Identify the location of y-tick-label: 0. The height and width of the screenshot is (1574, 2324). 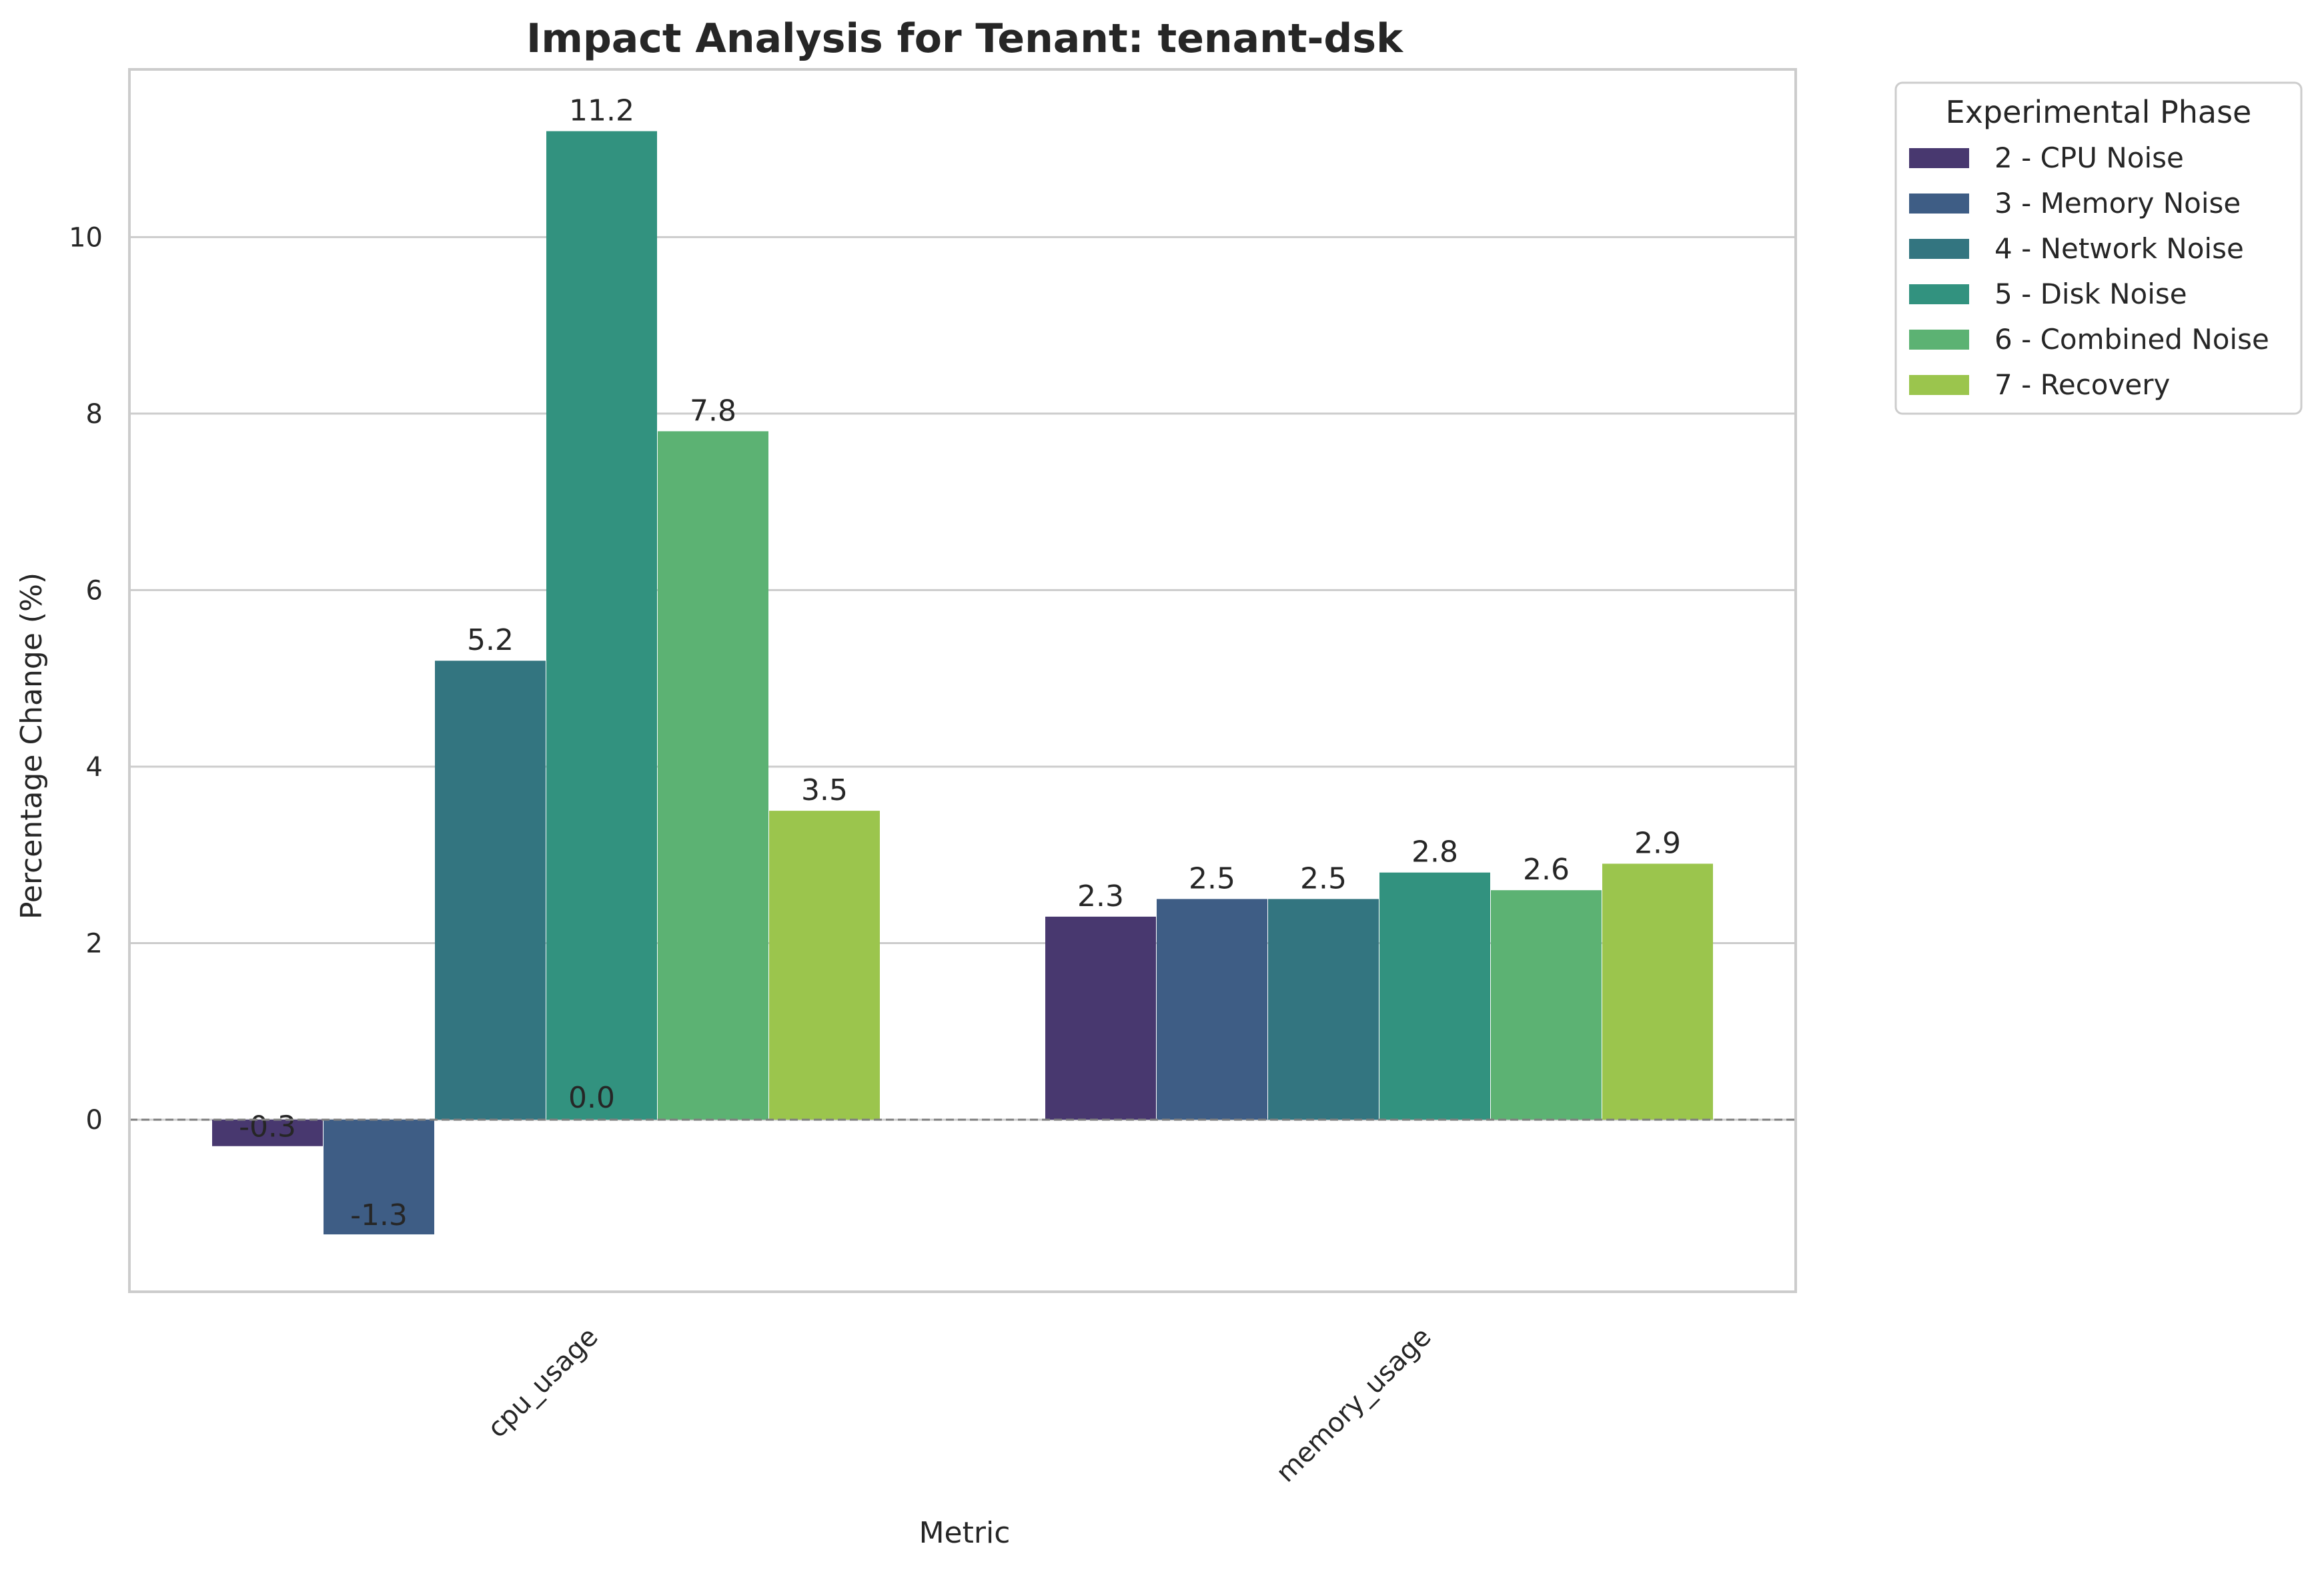
(94, 1120).